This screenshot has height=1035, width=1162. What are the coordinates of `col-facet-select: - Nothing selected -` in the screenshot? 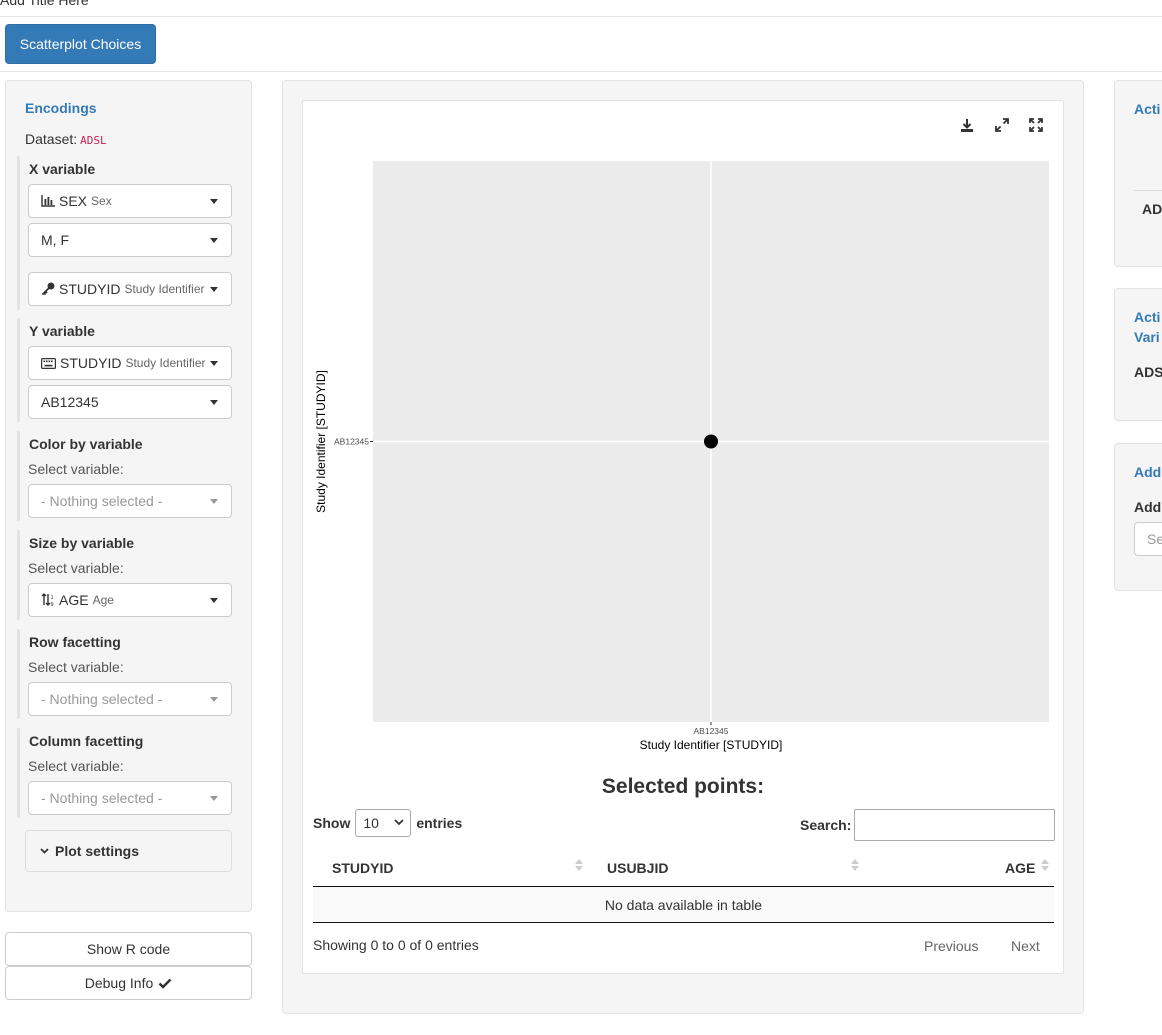 It's located at (130, 798).